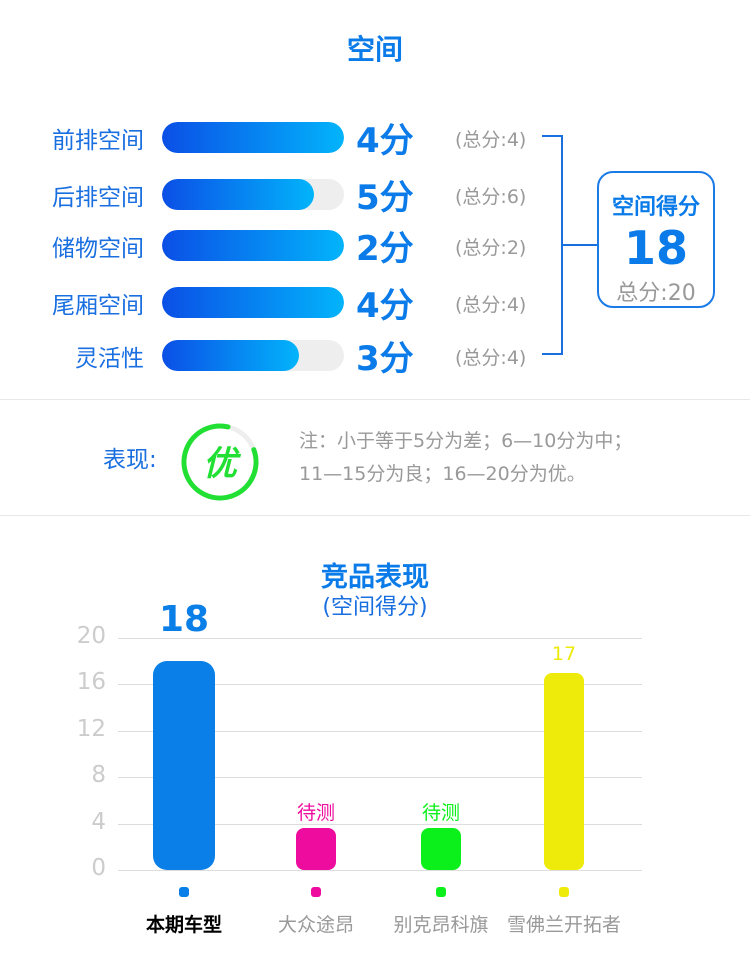 The height and width of the screenshot is (963, 750). I want to click on summary-title: 空间得分, so click(655, 207).